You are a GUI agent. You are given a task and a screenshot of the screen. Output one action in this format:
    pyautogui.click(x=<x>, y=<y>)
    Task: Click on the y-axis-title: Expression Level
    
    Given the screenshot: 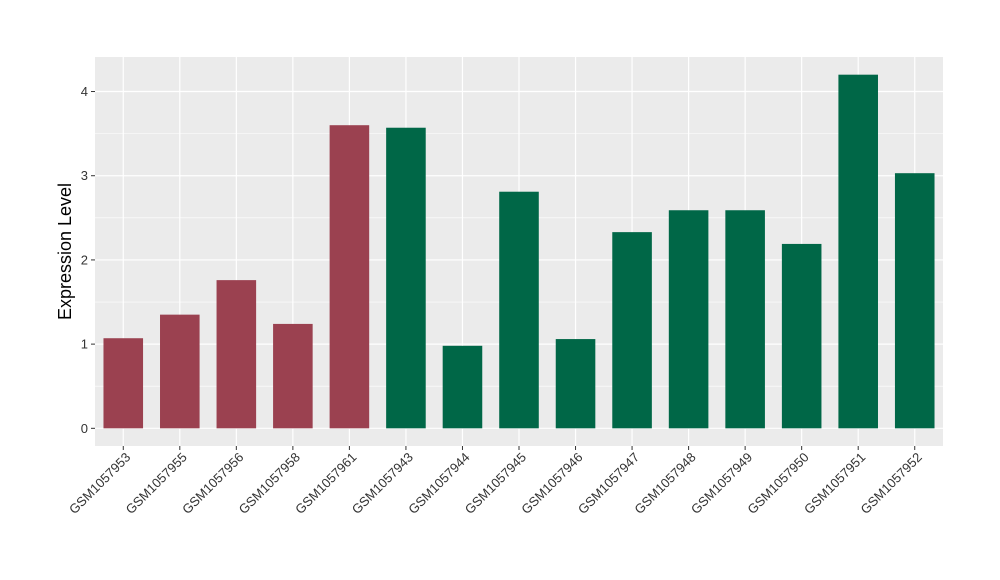 What is the action you would take?
    pyautogui.click(x=65, y=251)
    